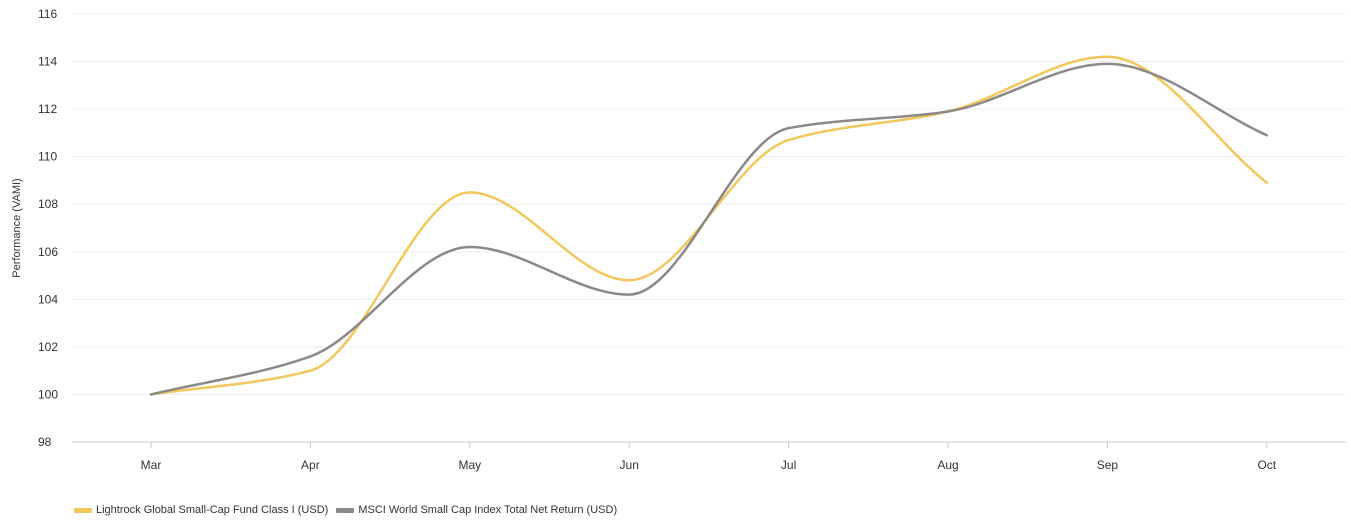 This screenshot has height=520, width=1351. I want to click on x-tick-label: Sep, so click(1108, 465).